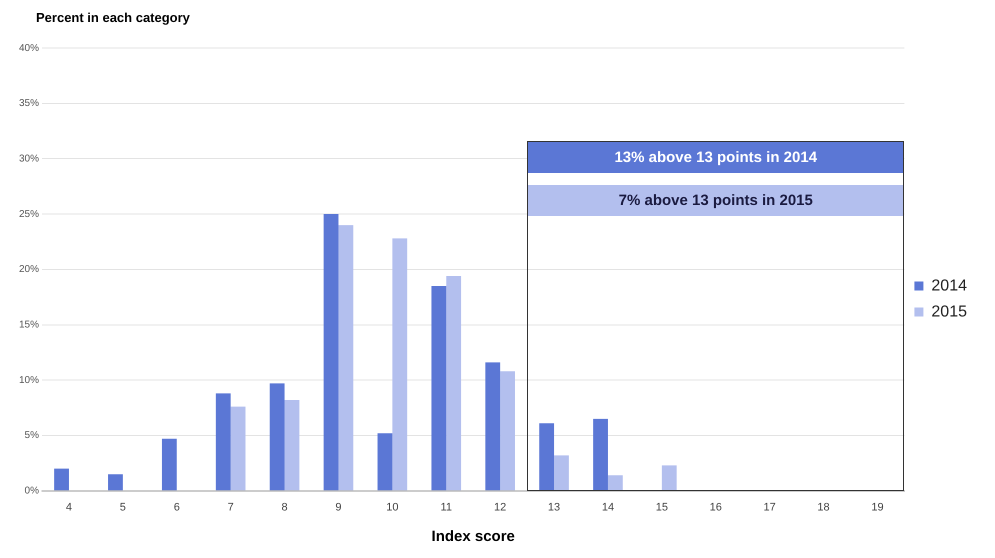 The width and height of the screenshot is (995, 558). What do you see at coordinates (29, 104) in the screenshot?
I see `y-tick-label: 35%` at bounding box center [29, 104].